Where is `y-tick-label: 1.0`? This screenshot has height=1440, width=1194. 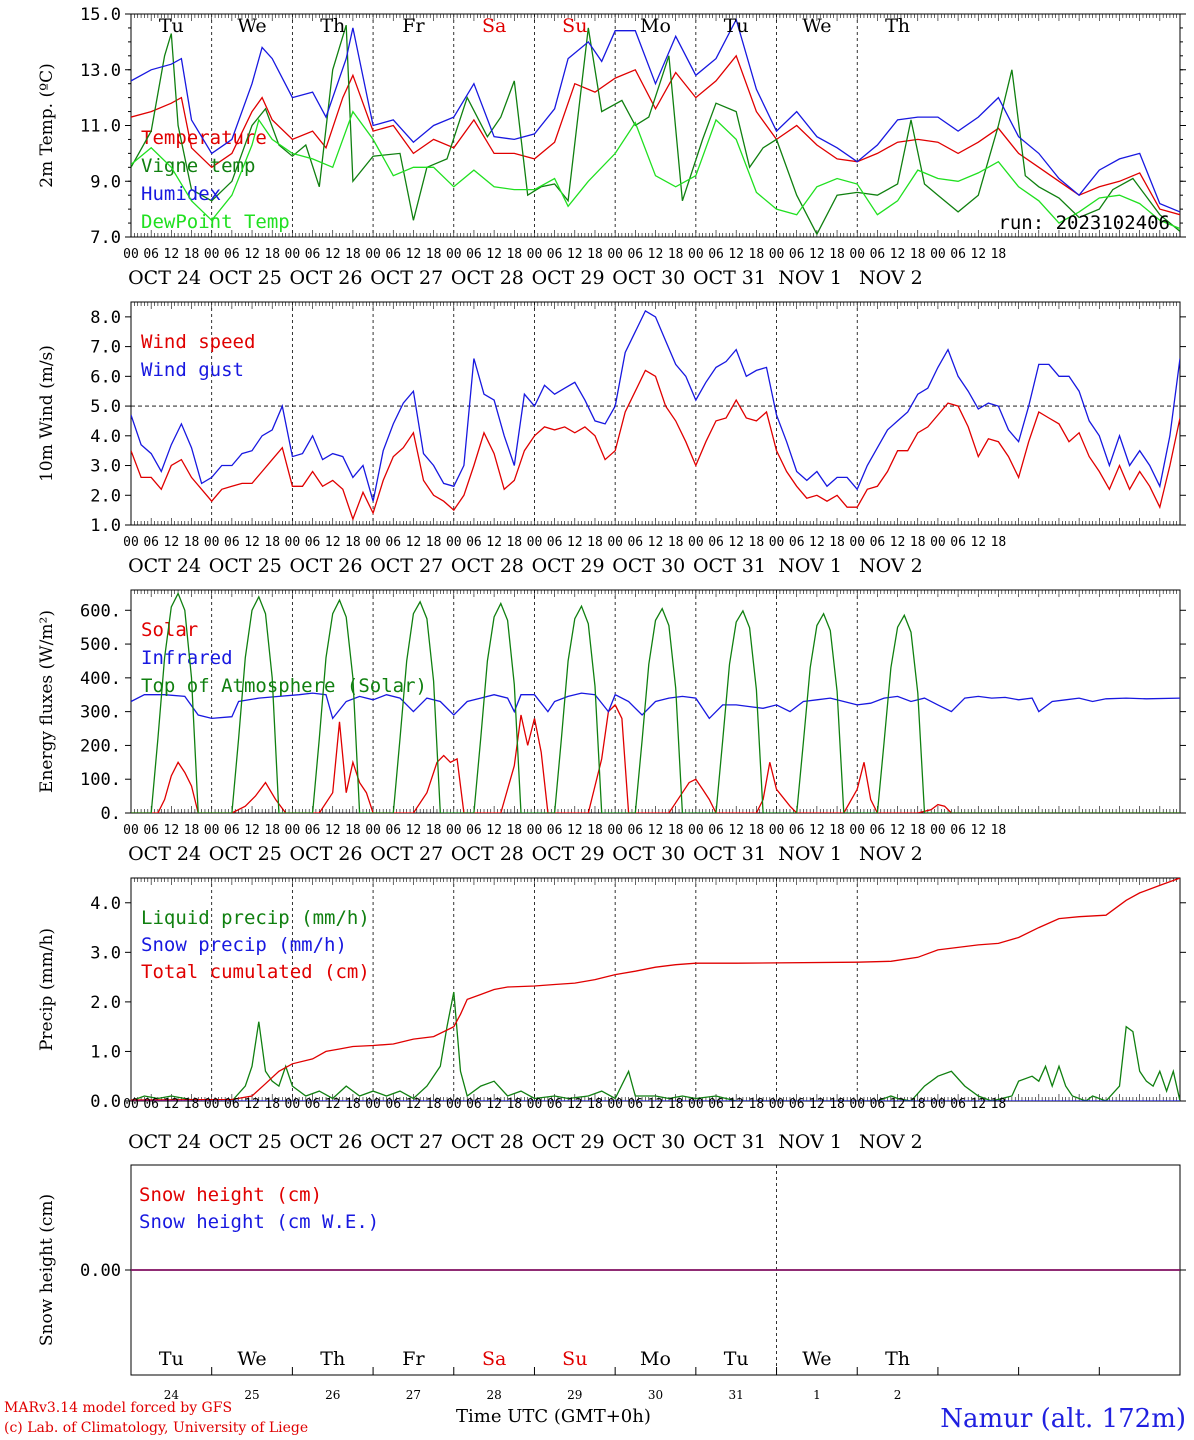 y-tick-label: 1.0 is located at coordinates (105, 526).